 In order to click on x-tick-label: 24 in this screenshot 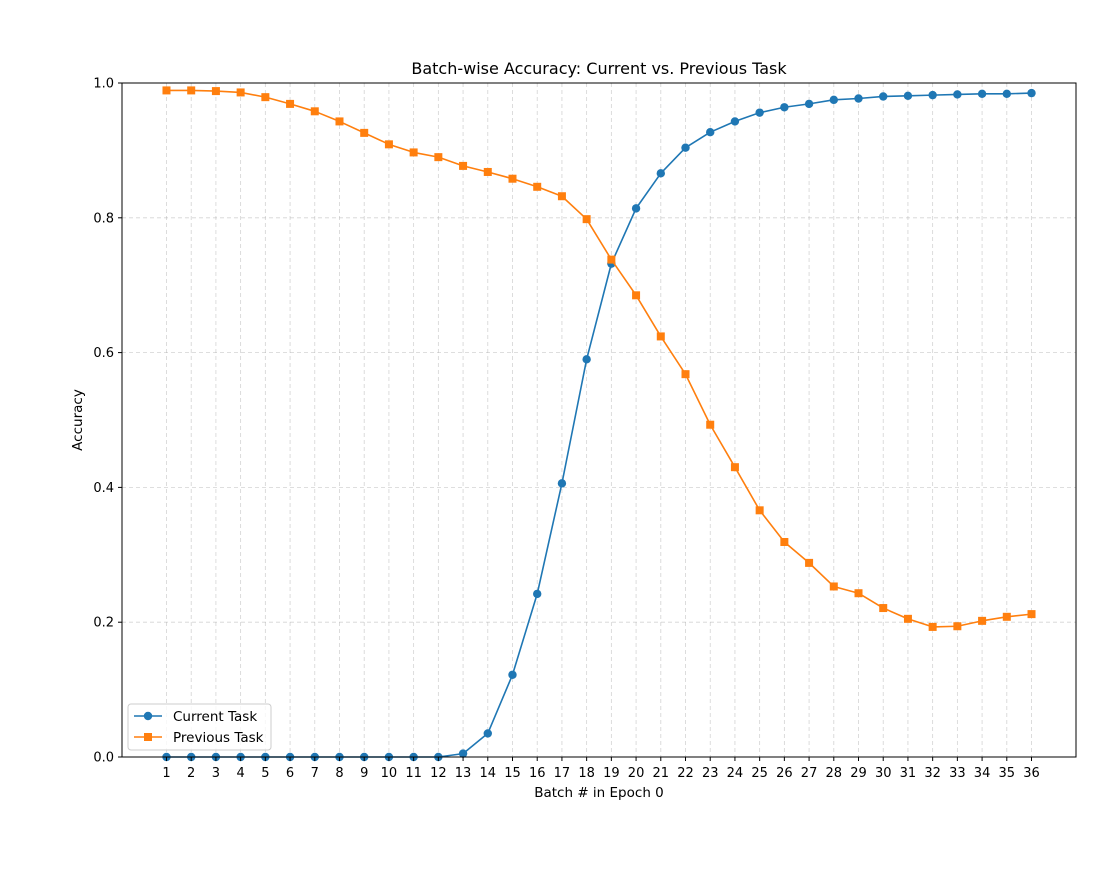, I will do `click(735, 773)`.